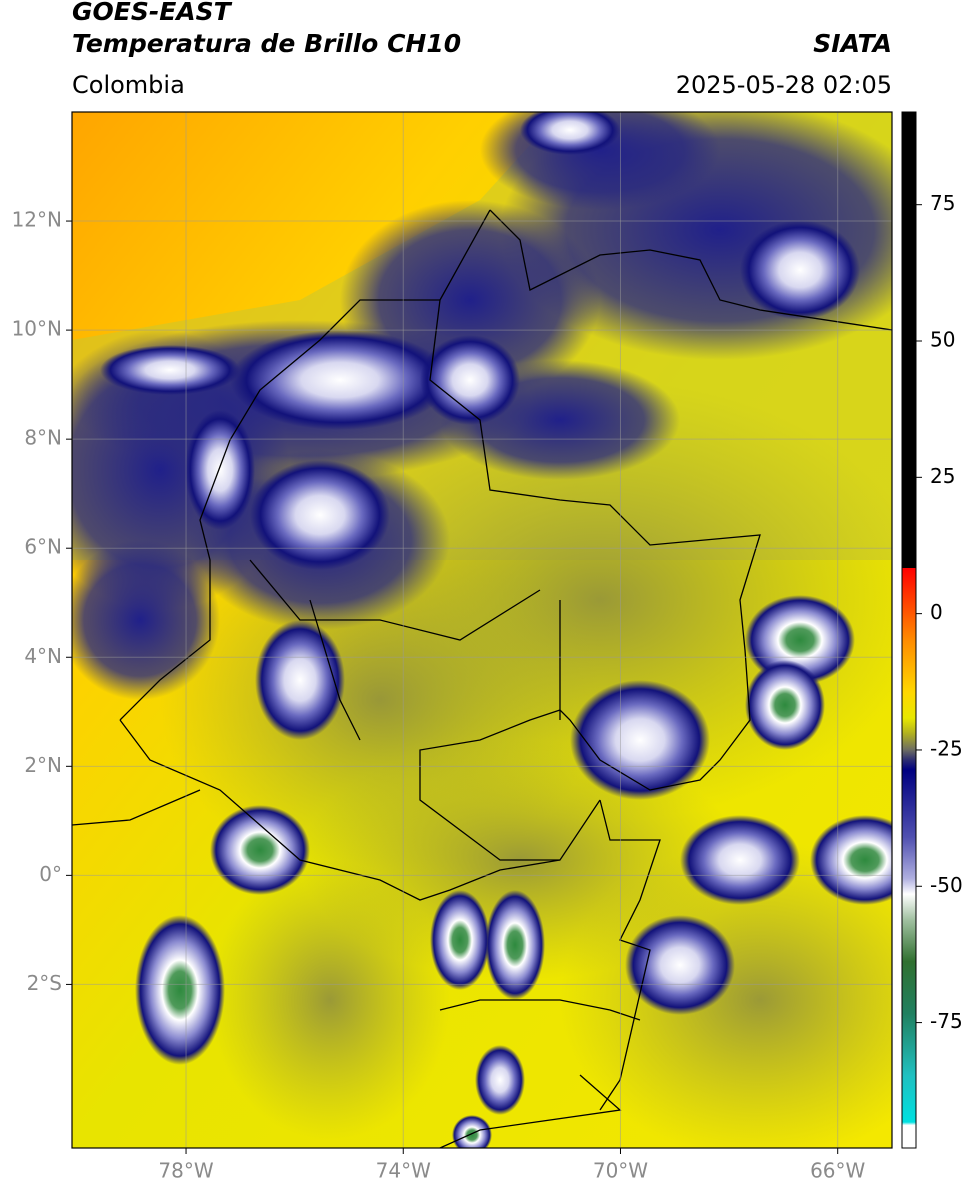 This screenshot has width=966, height=1194. What do you see at coordinates (852, 43) in the screenshot?
I see `source: SIATA` at bounding box center [852, 43].